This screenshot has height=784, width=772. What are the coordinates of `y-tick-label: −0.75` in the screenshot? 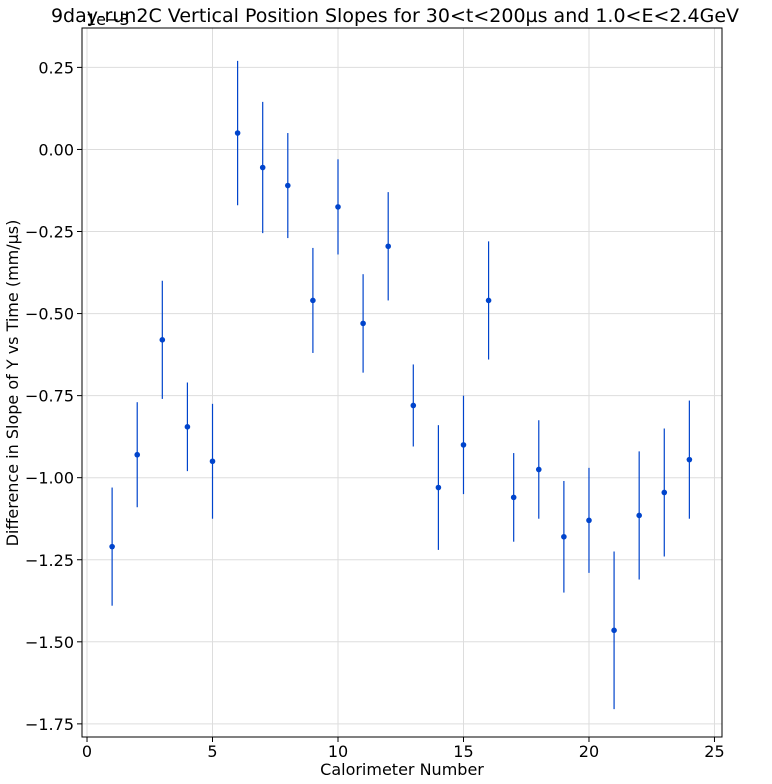 It's located at (49, 396).